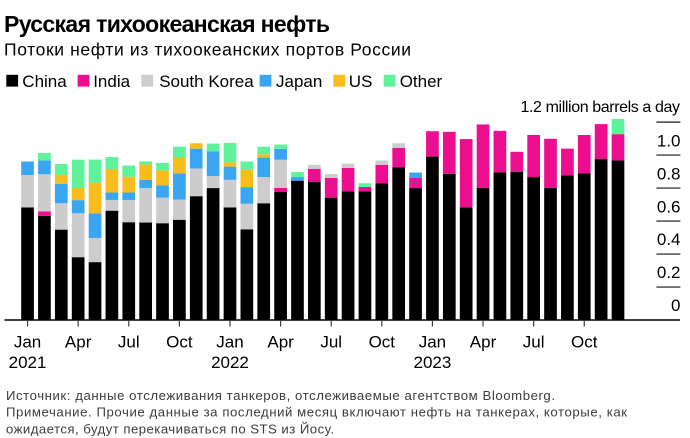  I want to click on svg-text: China, so click(44, 81).